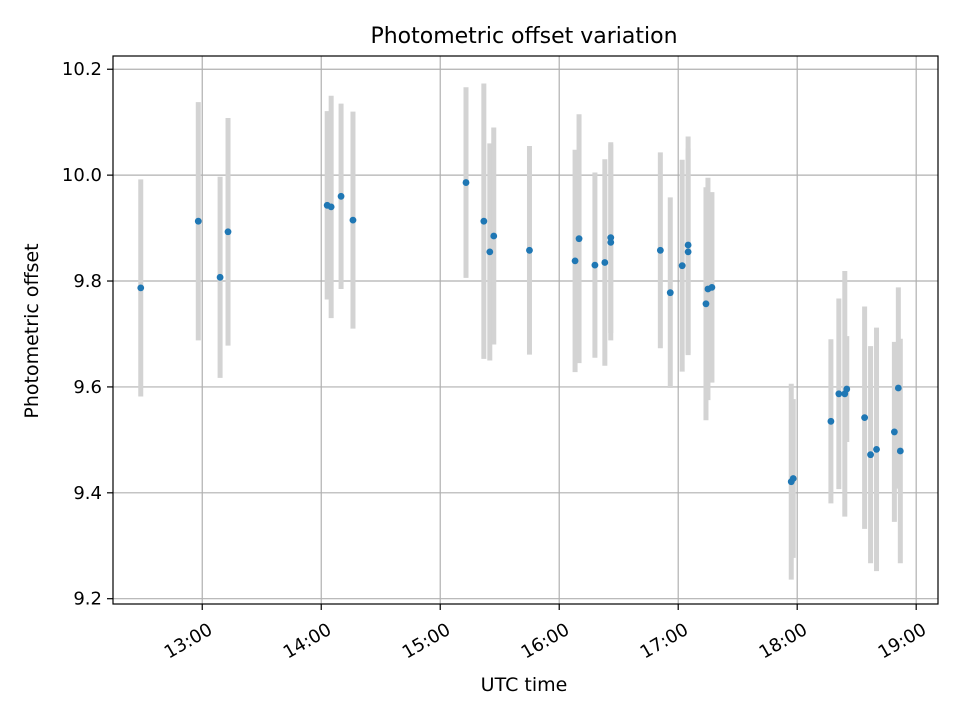 This screenshot has height=720, width=960. What do you see at coordinates (87, 493) in the screenshot?
I see `y-tick-label: 9.4` at bounding box center [87, 493].